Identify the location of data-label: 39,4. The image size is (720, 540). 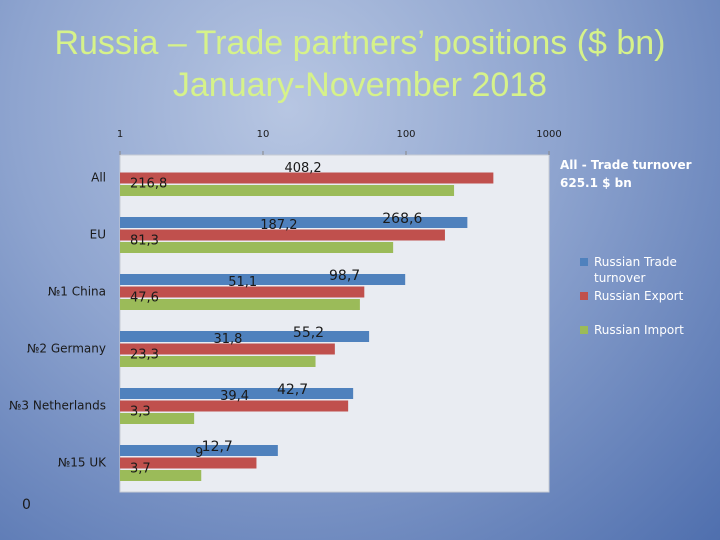
(234, 396).